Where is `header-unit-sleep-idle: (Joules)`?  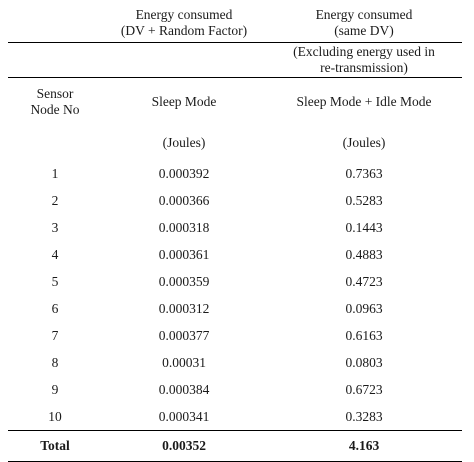
header-unit-sleep-idle: (Joules) is located at coordinates (364, 142).